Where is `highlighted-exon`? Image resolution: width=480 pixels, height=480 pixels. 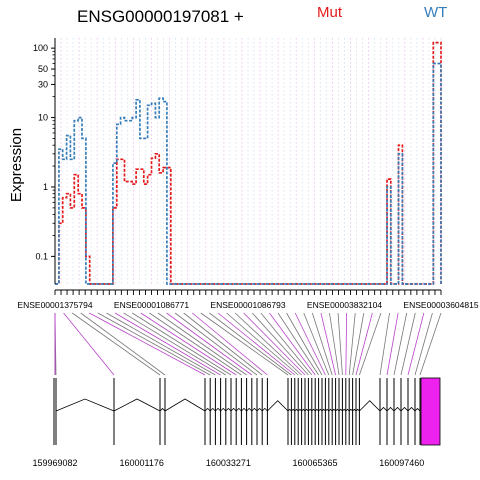 highlighted-exon is located at coordinates (430, 411).